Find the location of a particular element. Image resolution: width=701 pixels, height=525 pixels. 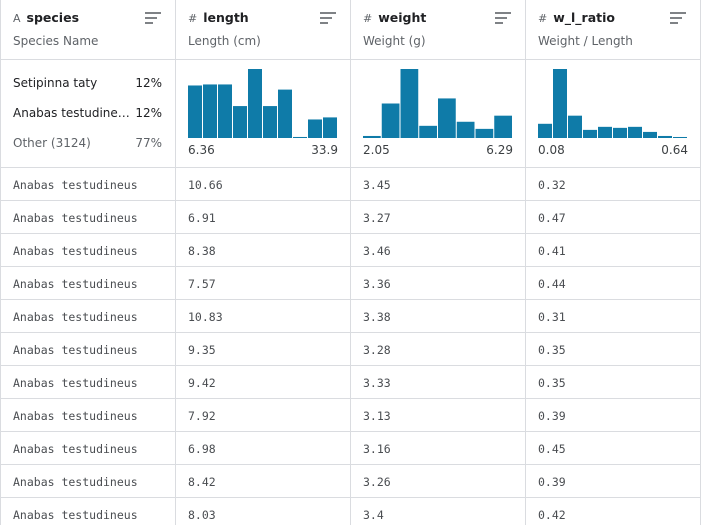

cell-value: 0.31 is located at coordinates (552, 317).